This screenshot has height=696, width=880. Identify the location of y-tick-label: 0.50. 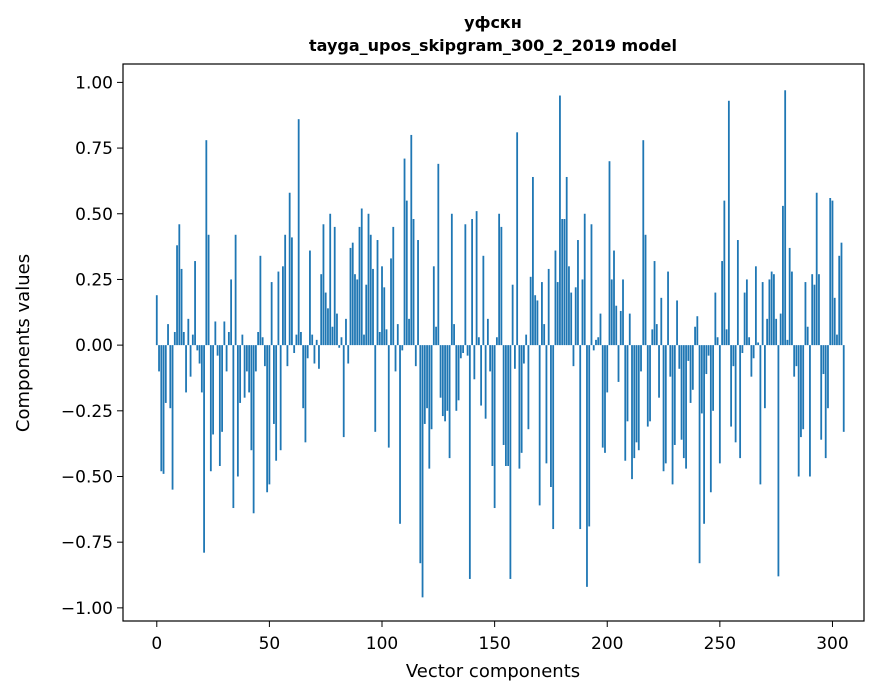
(94, 215).